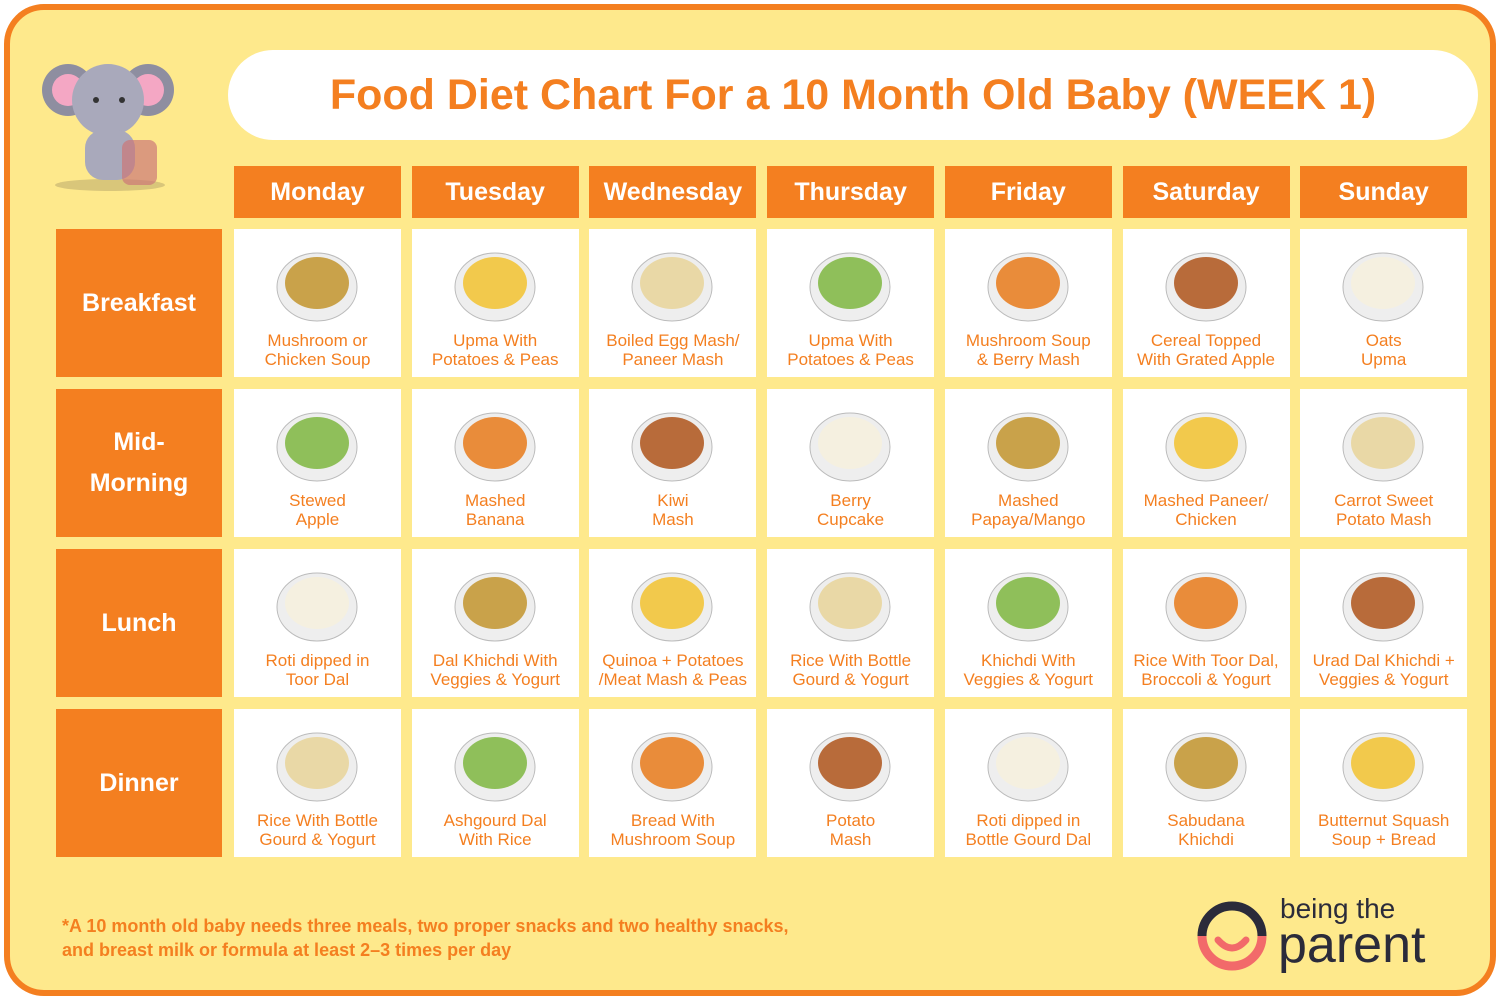  I want to click on meal-caption: Rice With Toor Dal, Broccoli & Yogurt, so click(1206, 670).